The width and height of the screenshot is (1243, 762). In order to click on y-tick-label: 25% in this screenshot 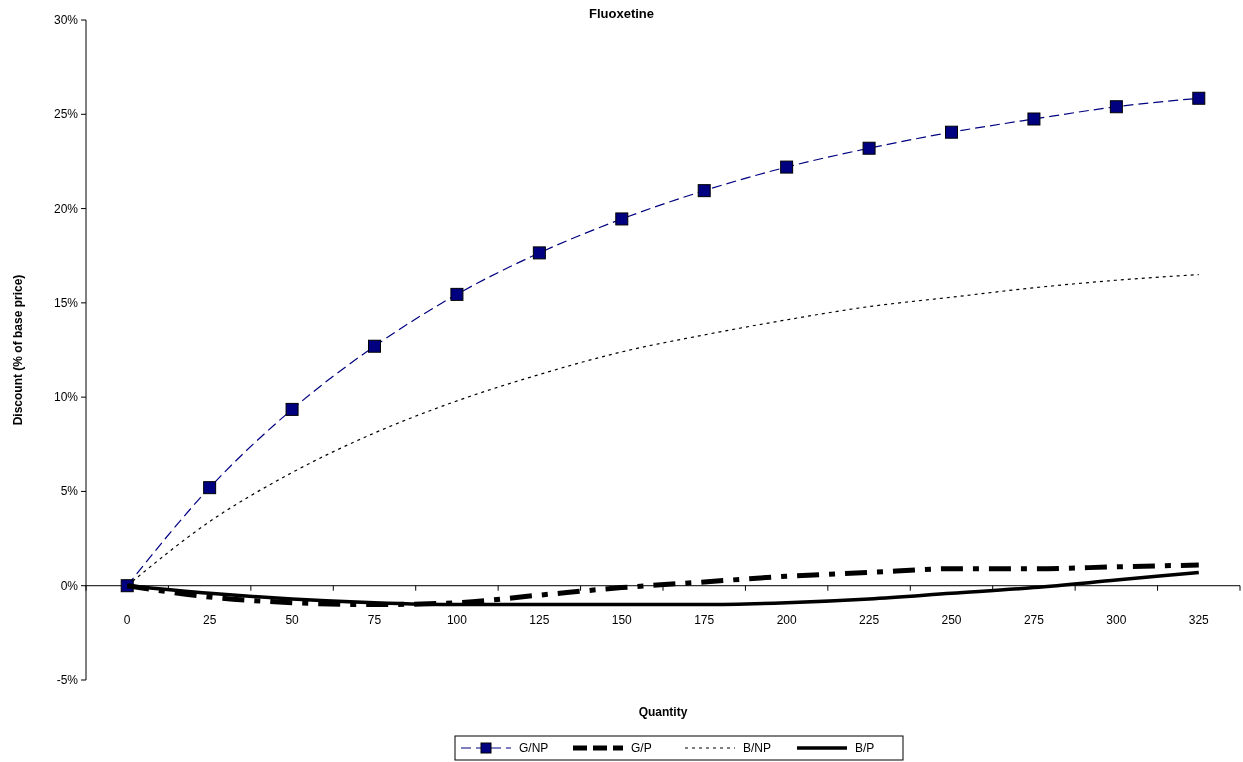, I will do `click(66, 114)`.